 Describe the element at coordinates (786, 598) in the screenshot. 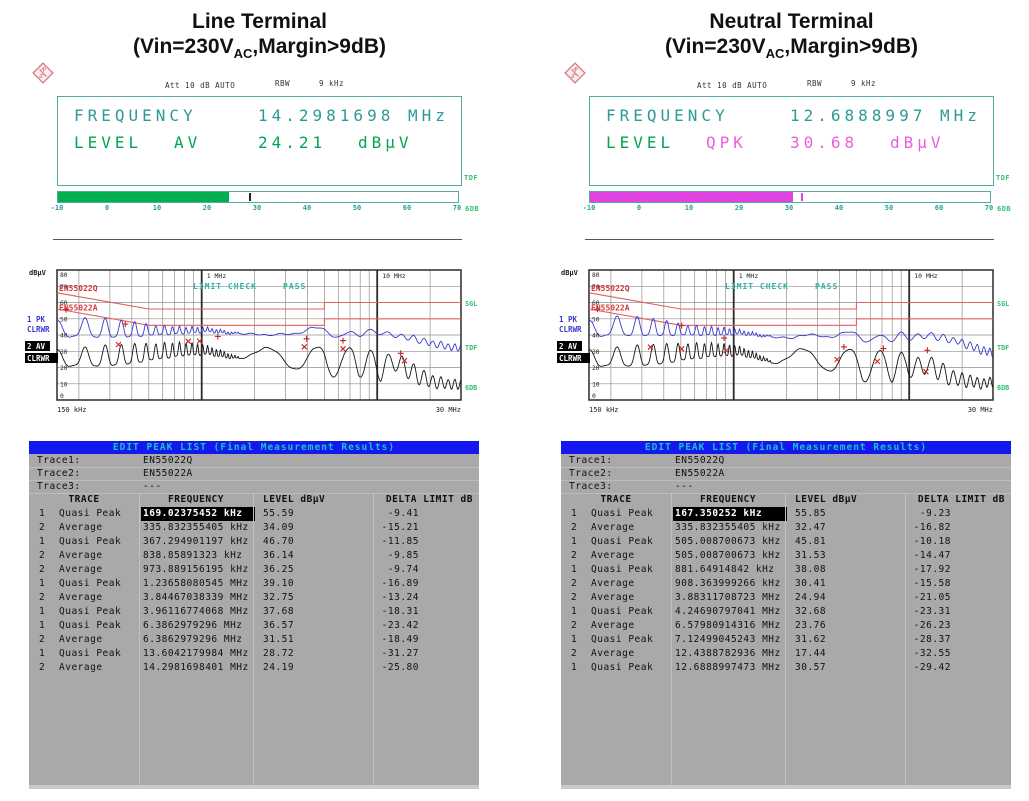

I see `peak-table-row: 2 Average 3.88311708723 MHz 24.94 -21.05` at that location.